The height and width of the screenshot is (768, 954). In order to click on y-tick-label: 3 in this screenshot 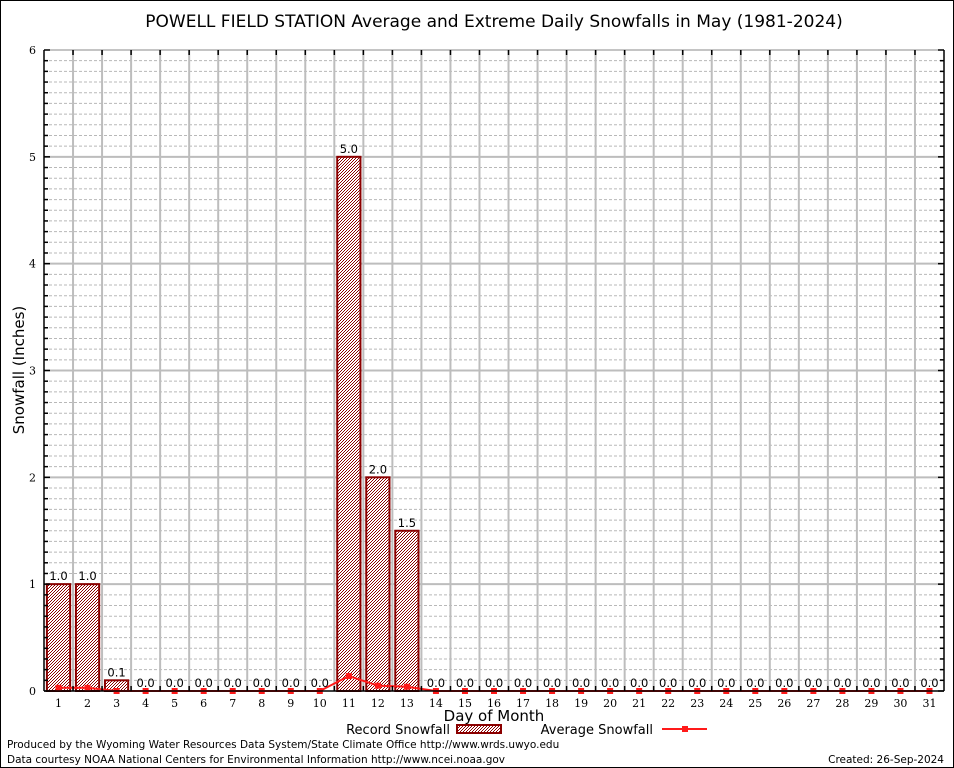, I will do `click(32, 371)`.